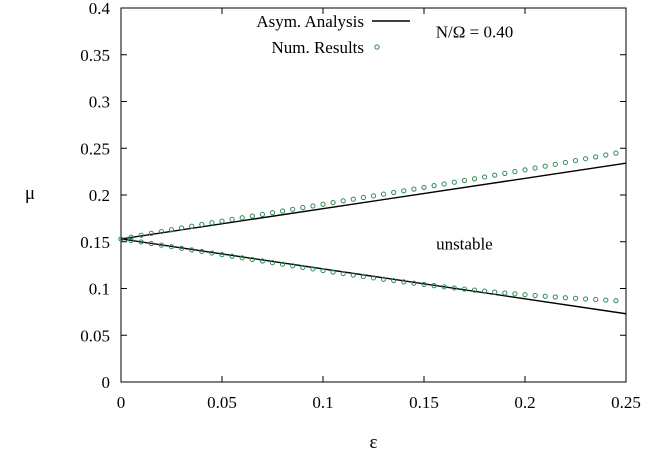  What do you see at coordinates (121, 402) in the screenshot?
I see `x-tick-label: 0` at bounding box center [121, 402].